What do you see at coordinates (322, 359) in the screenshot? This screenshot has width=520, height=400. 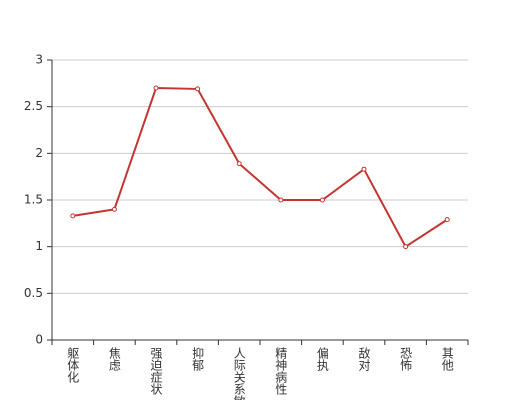 I see `x-tick-label: 偏执` at bounding box center [322, 359].